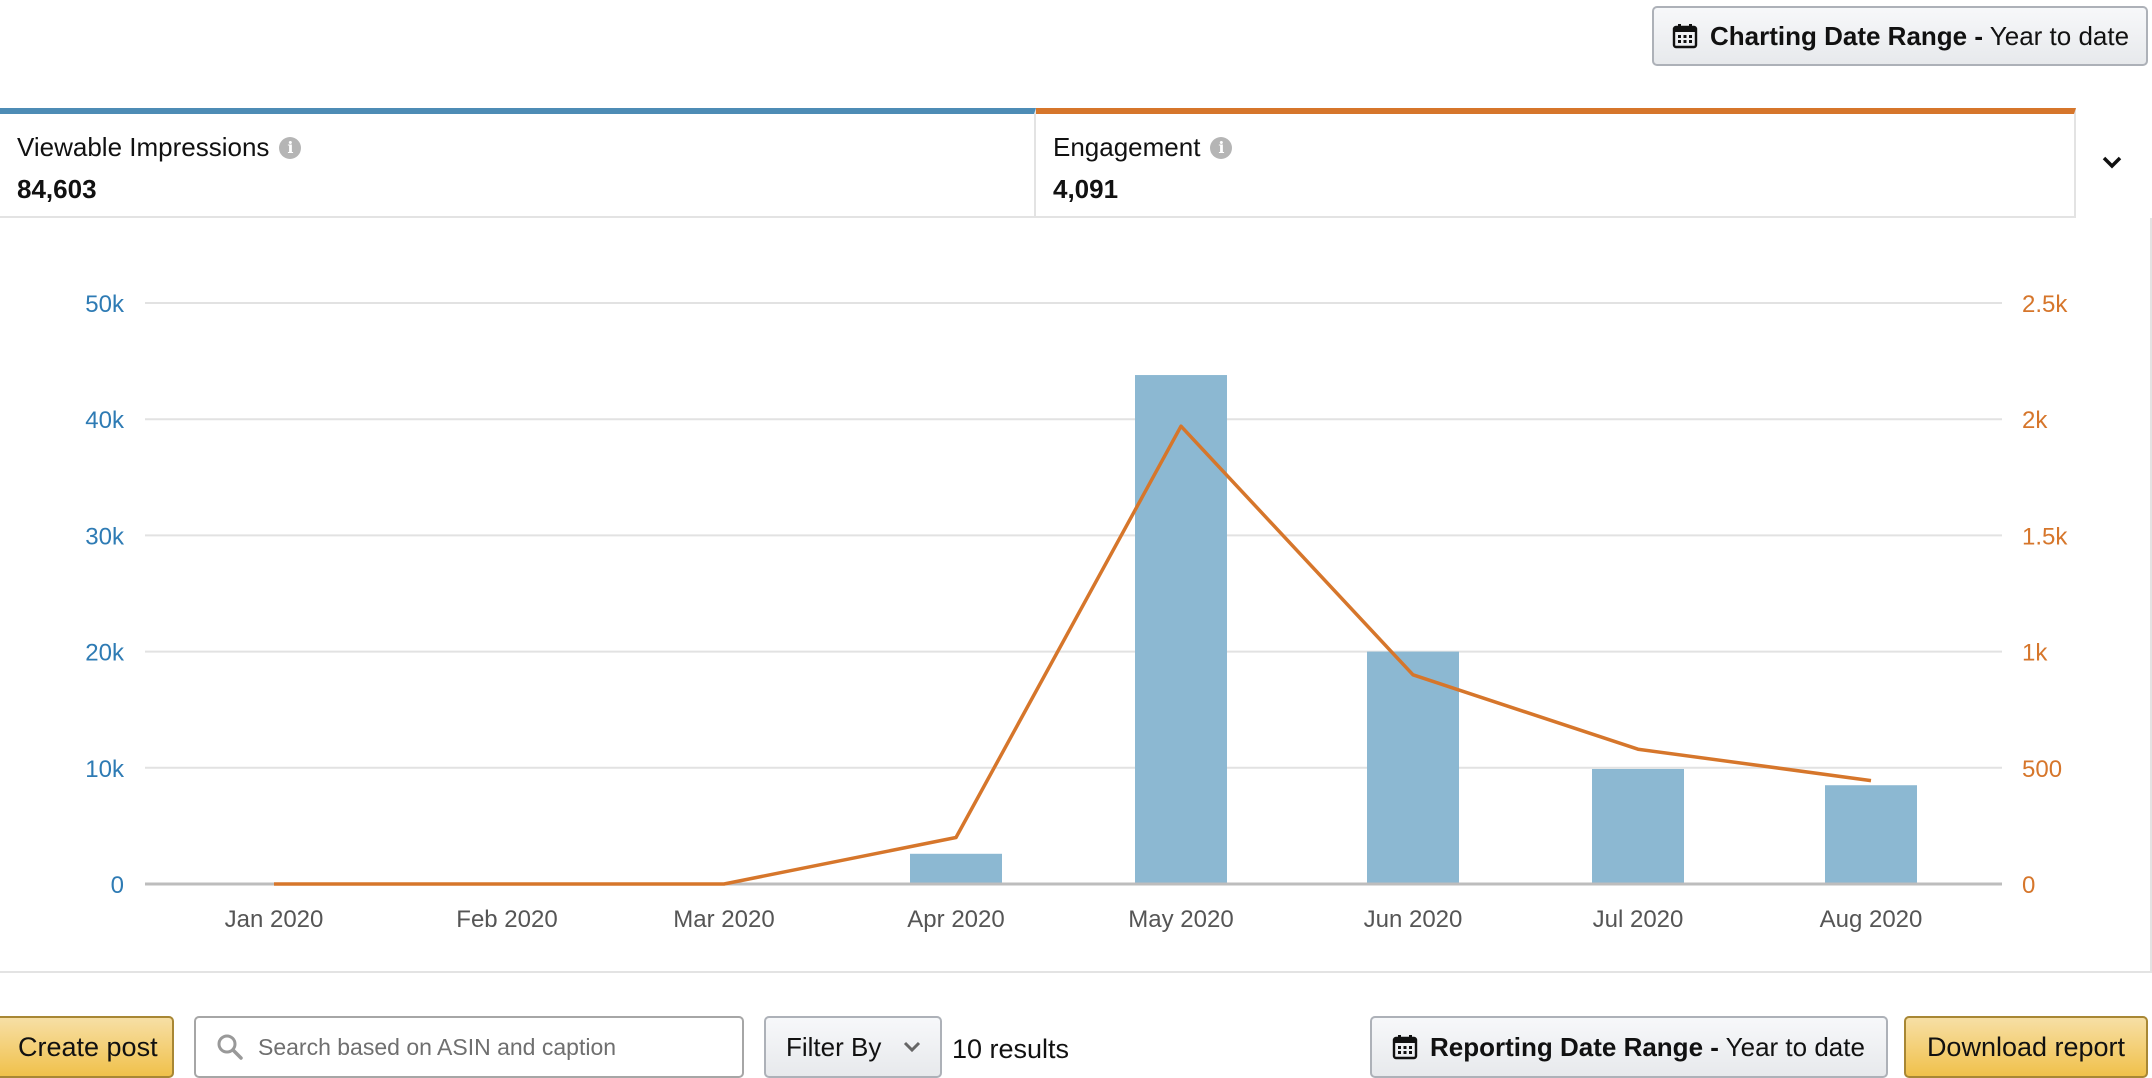  Describe the element at coordinates (518, 163) in the screenshot. I see `metric-tab-impressions: Viewable Impressions i 84,603` at that location.